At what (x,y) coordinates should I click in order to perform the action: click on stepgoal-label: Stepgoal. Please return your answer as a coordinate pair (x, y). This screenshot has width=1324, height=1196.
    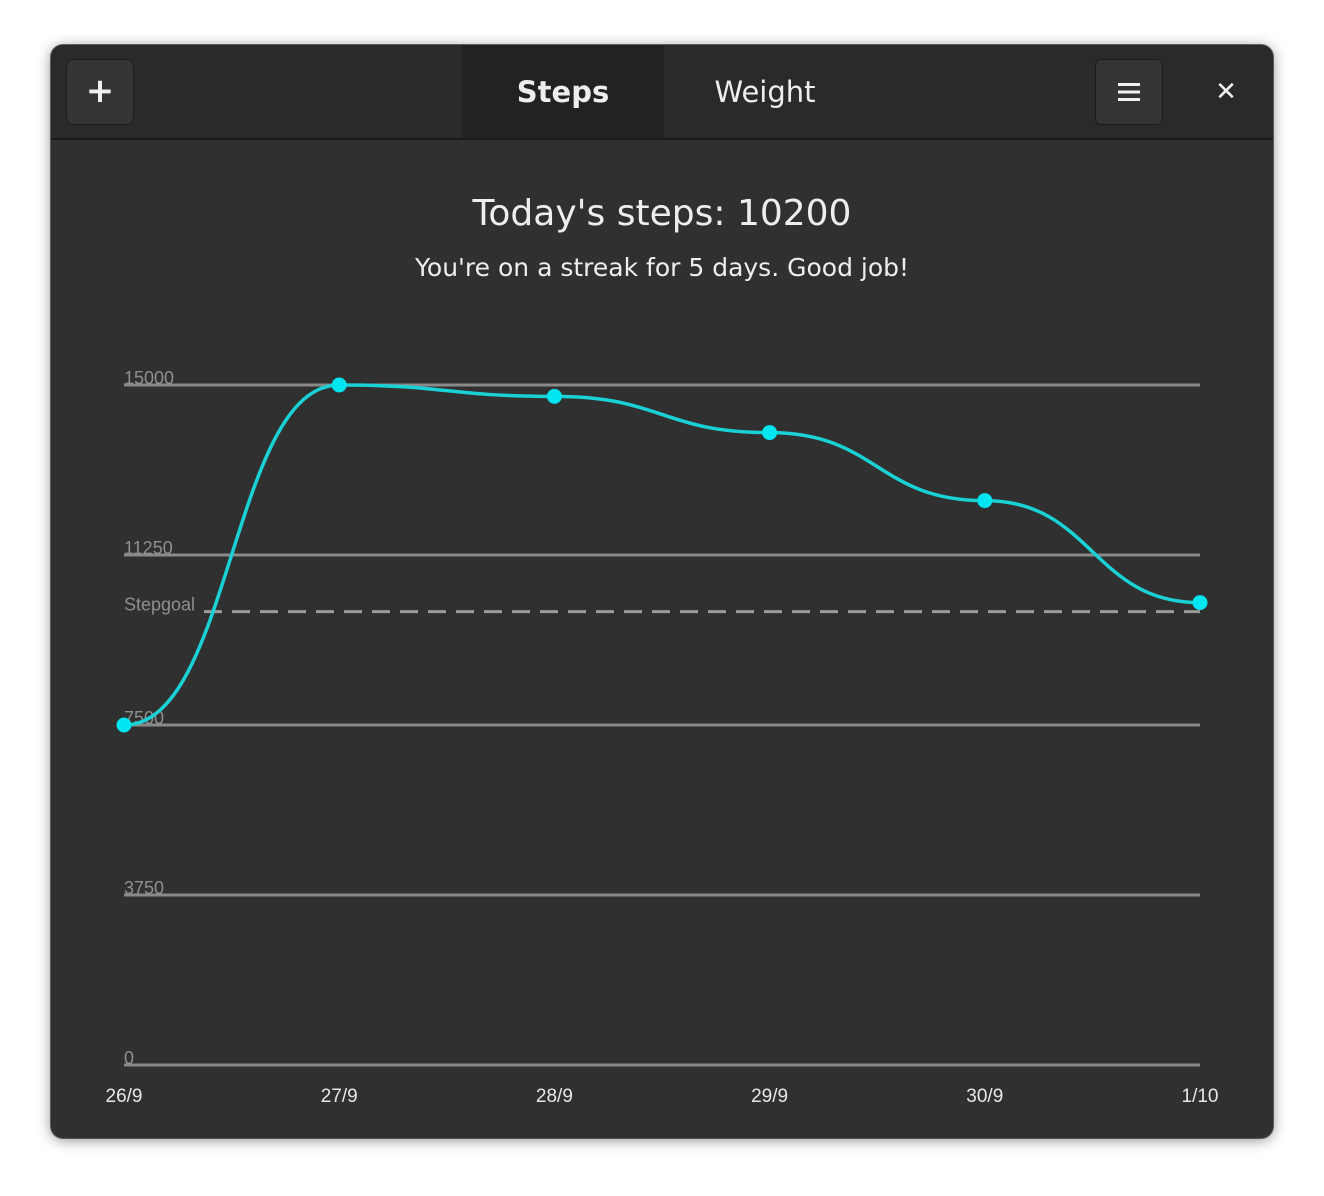
    Looking at the image, I should click on (159, 605).